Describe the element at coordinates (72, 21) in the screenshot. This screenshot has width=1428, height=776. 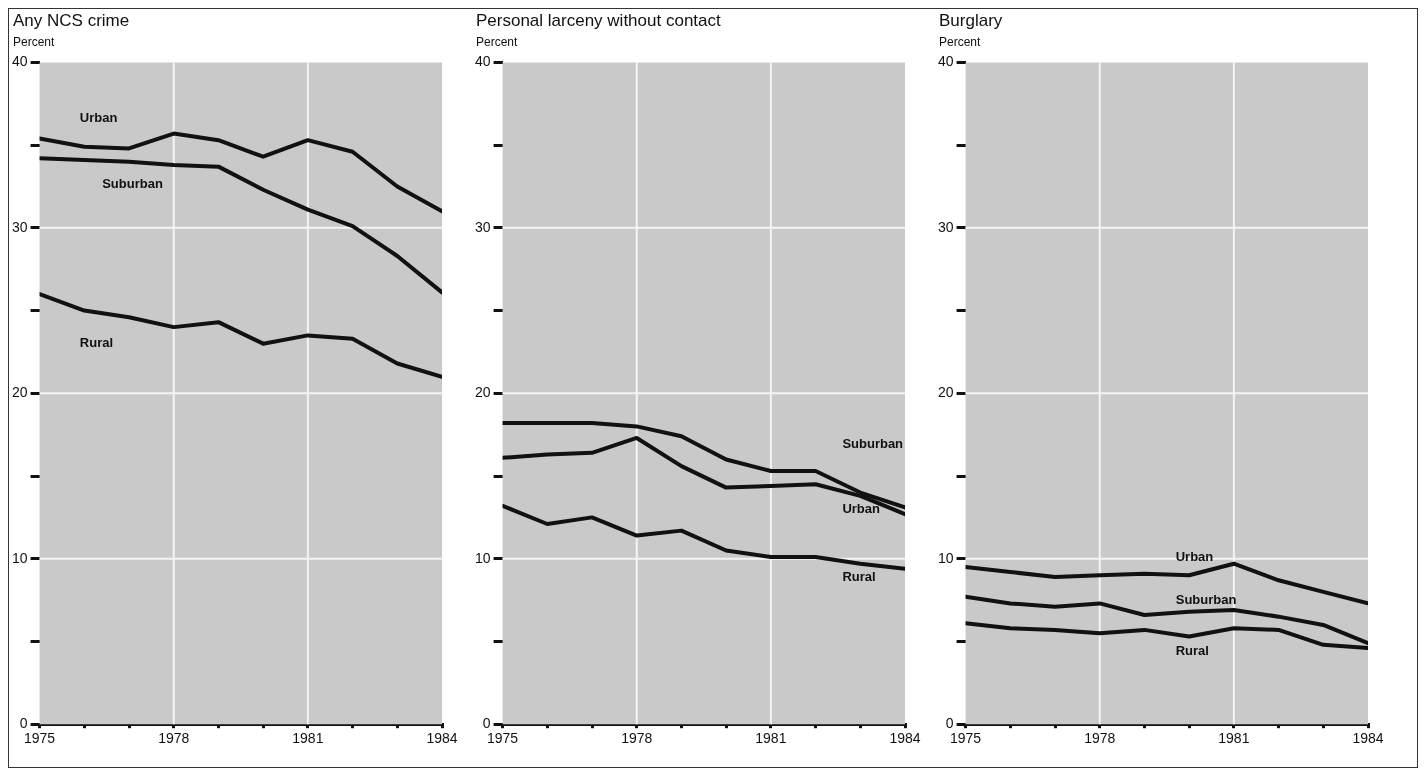
I see `chart-title: Any NCS crime` at that location.